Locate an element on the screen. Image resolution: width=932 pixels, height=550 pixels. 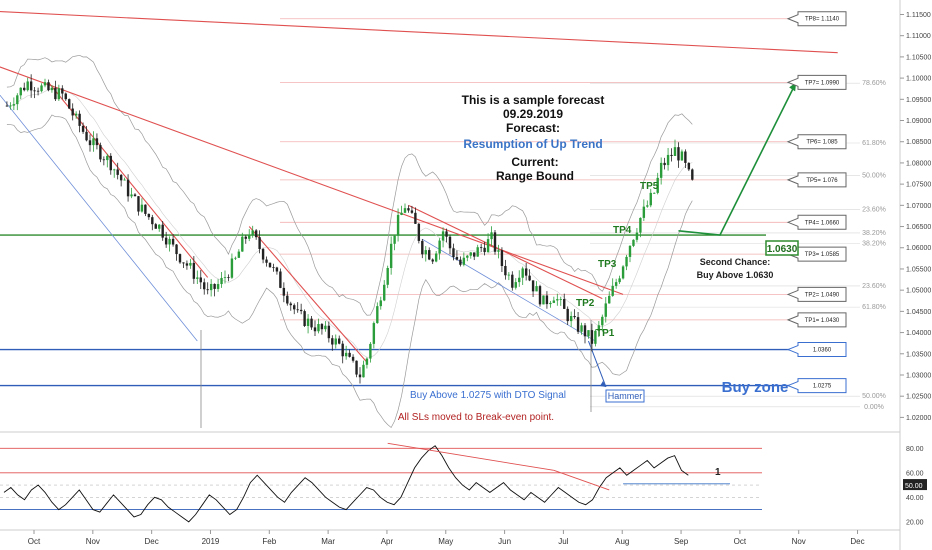
fib-label: 23.60% is located at coordinates (874, 286).